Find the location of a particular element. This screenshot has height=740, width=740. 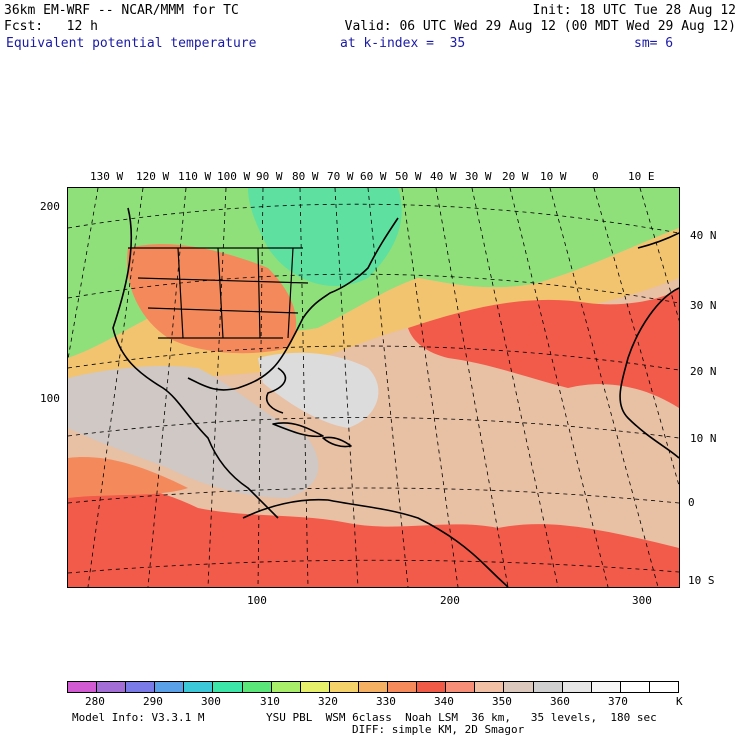

field-warm-continent is located at coordinates (212, 299).